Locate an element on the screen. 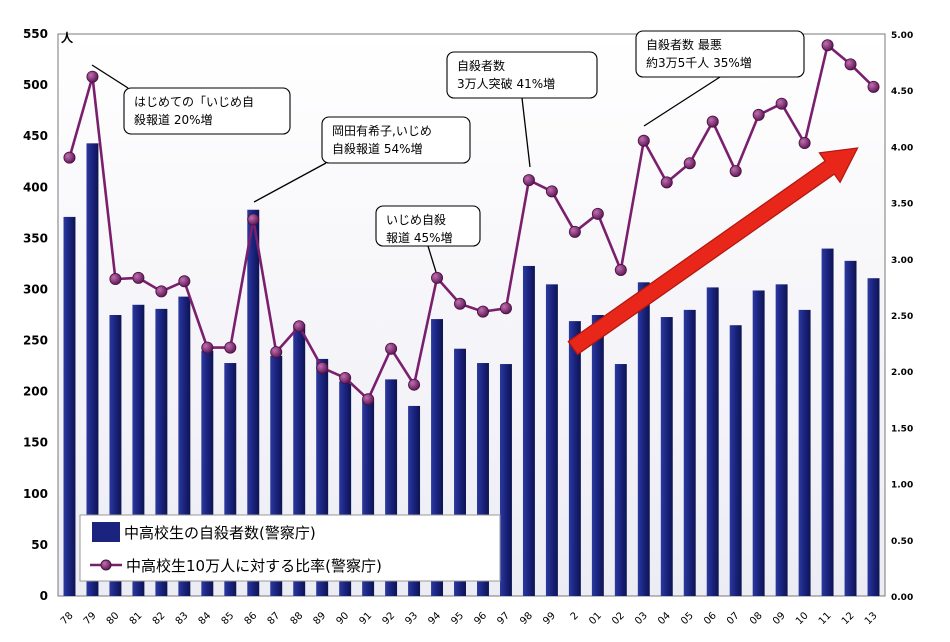  right-tick-label: 5.00 is located at coordinates (902, 36).